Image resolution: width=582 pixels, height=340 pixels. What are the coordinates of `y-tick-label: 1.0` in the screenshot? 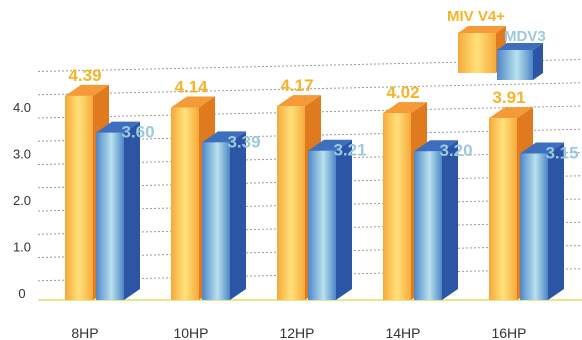 It's located at (22, 247).